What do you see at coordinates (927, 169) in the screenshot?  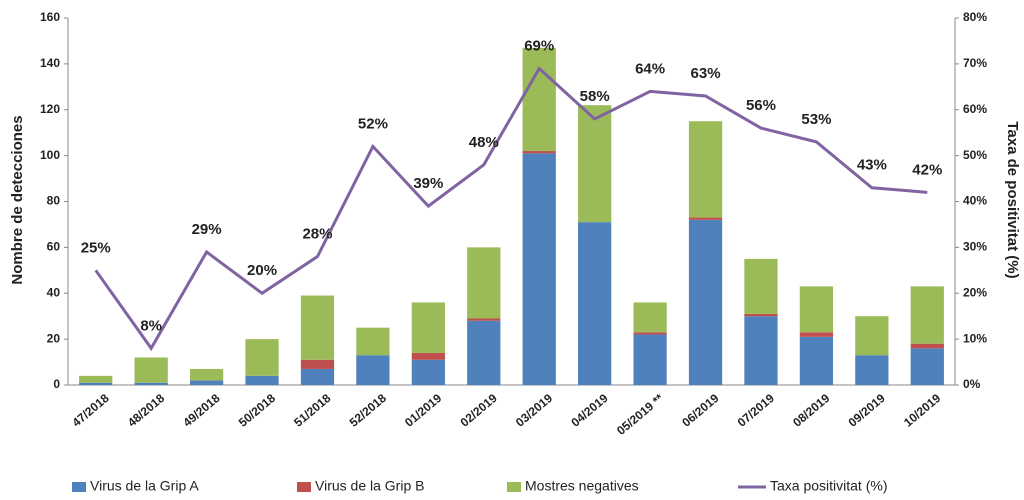 I see `data-label: 42%` at bounding box center [927, 169].